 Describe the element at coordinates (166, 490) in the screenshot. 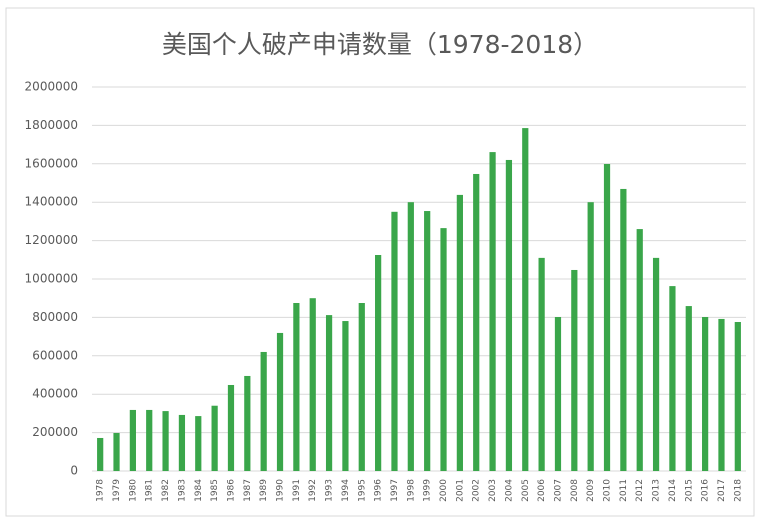

I see `x-tick-label: 1982` at that location.